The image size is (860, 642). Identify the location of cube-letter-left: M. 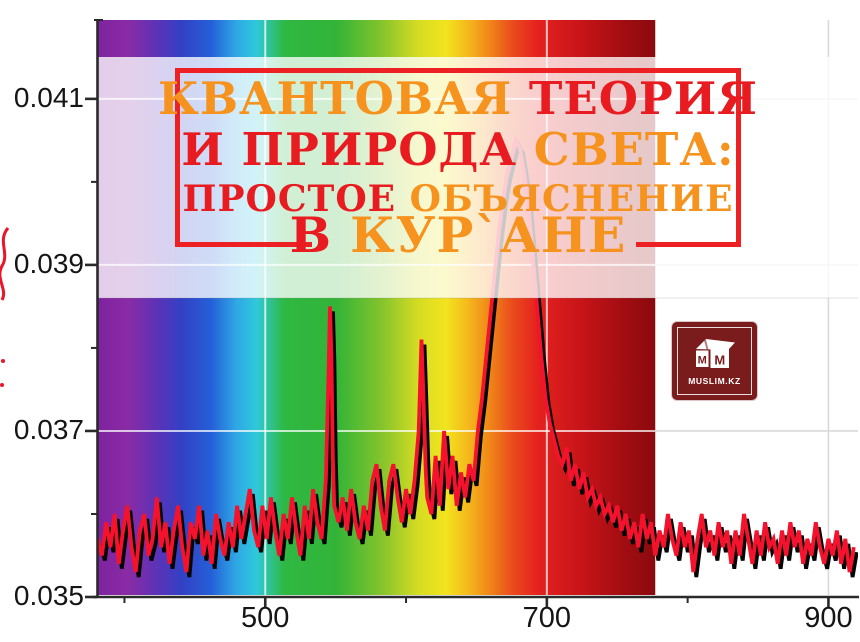
(701, 361).